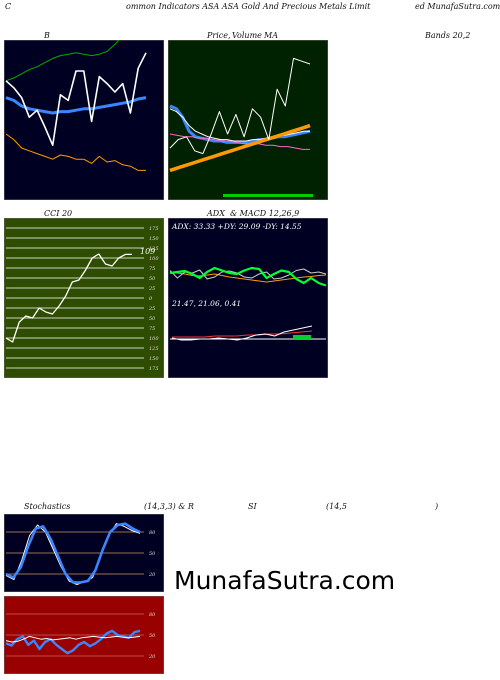 The height and width of the screenshot is (680, 500). I want to click on stoch-title-c: SI, so click(252, 506).